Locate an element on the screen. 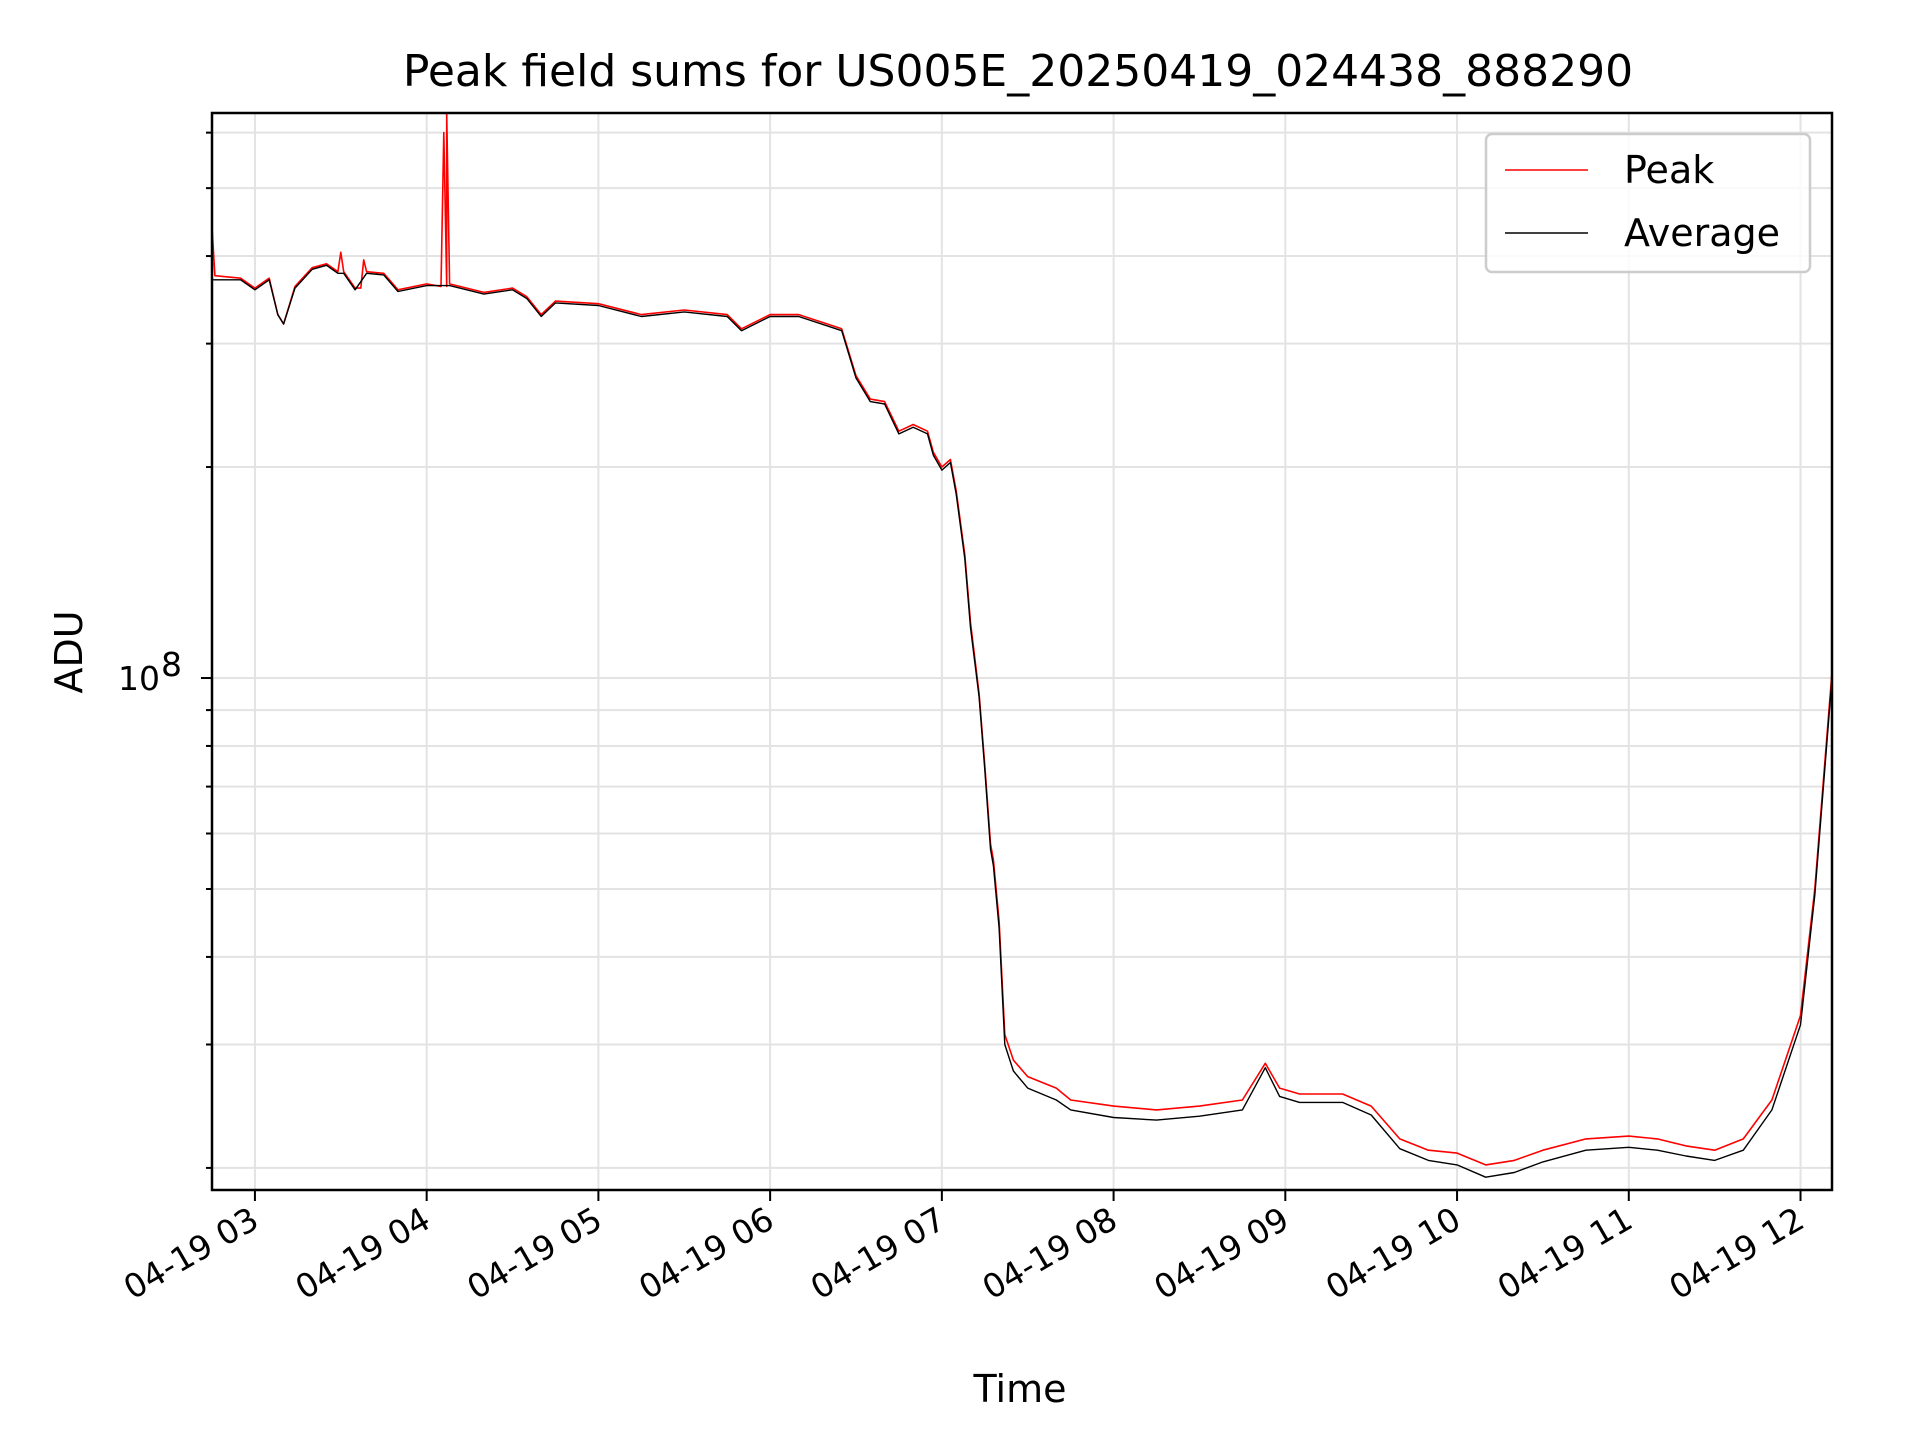 This screenshot has width=1920, height=1440. legend-label-peak: Peak is located at coordinates (1669, 170).